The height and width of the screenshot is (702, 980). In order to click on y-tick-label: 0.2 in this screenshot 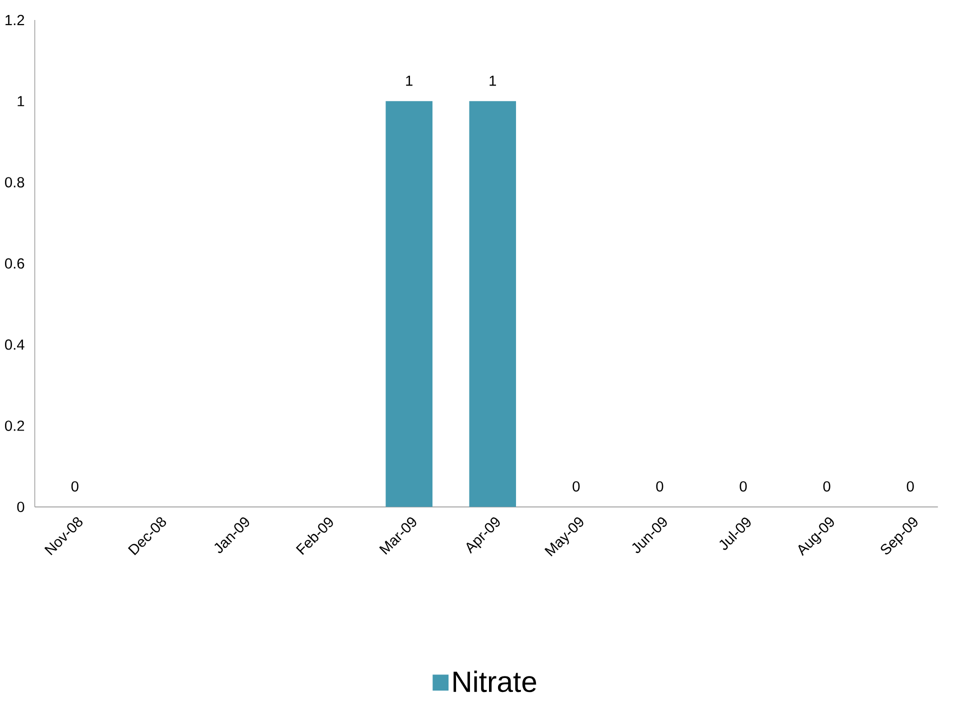, I will do `click(14, 426)`.